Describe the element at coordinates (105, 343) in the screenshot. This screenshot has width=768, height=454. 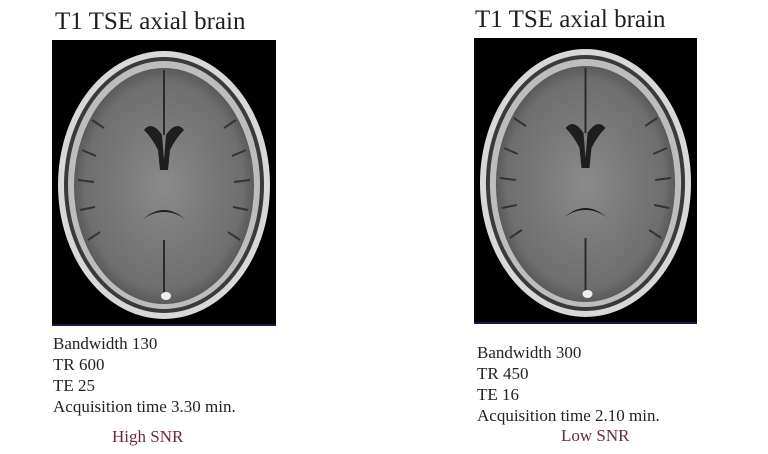
I see `left-bandwidth: Bandwidth 130` at that location.